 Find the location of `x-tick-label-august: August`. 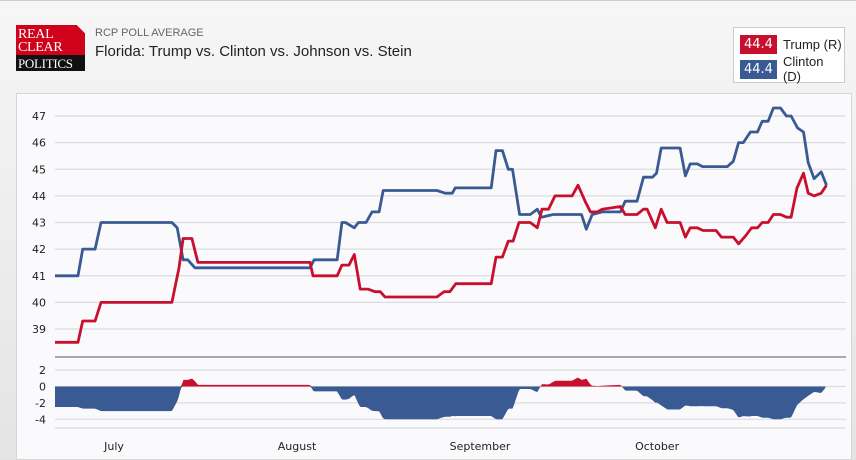

x-tick-label-august: August is located at coordinates (297, 446).